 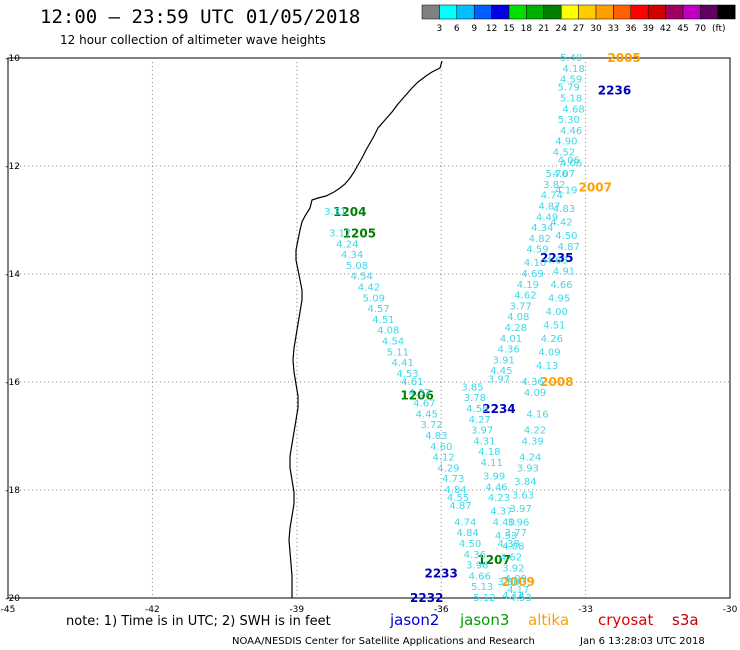 I want to click on wave-height-value: 5.11, so click(x=398, y=352).